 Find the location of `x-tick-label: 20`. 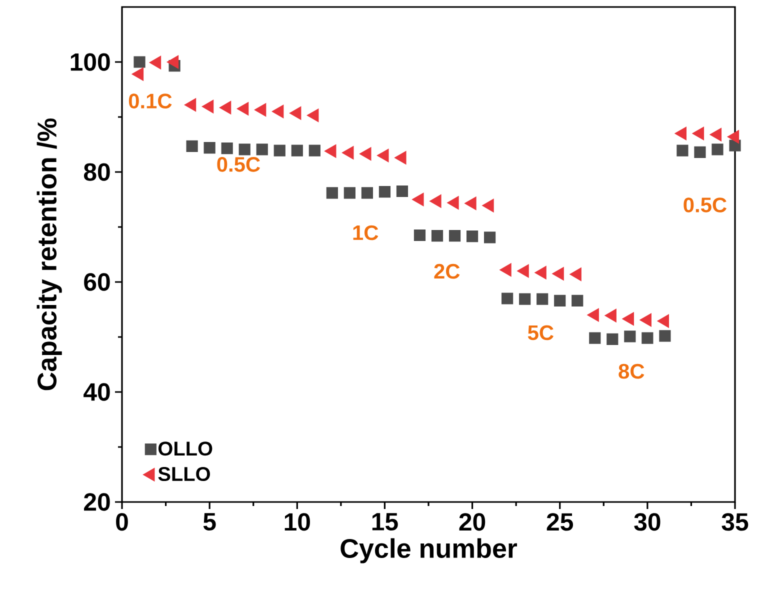

x-tick-label: 20 is located at coordinates (472, 522).